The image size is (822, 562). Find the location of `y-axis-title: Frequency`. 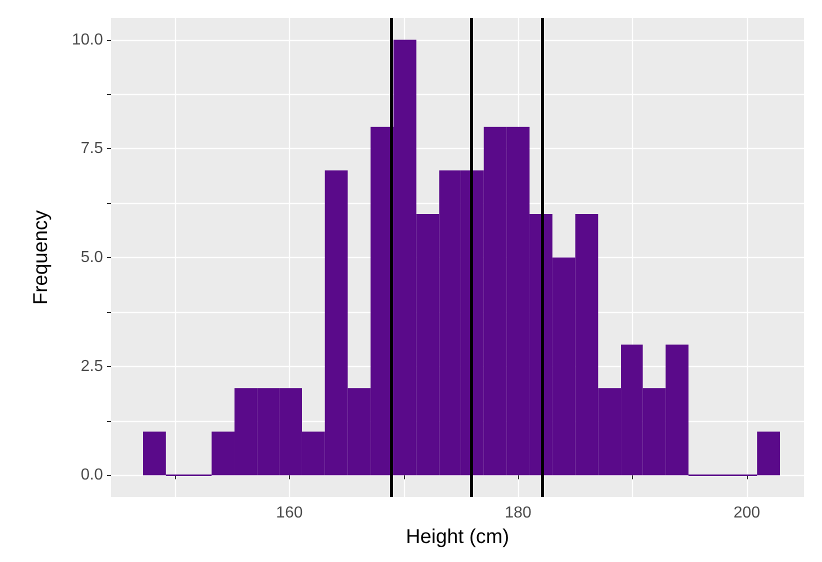

y-axis-title: Frequency is located at coordinates (41, 257).